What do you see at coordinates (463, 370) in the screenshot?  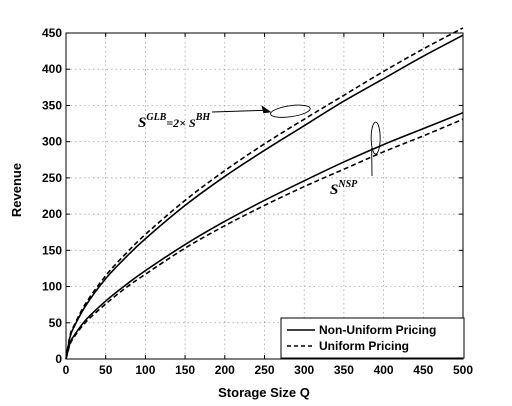 I see `x-tick-label: 500` at bounding box center [463, 370].